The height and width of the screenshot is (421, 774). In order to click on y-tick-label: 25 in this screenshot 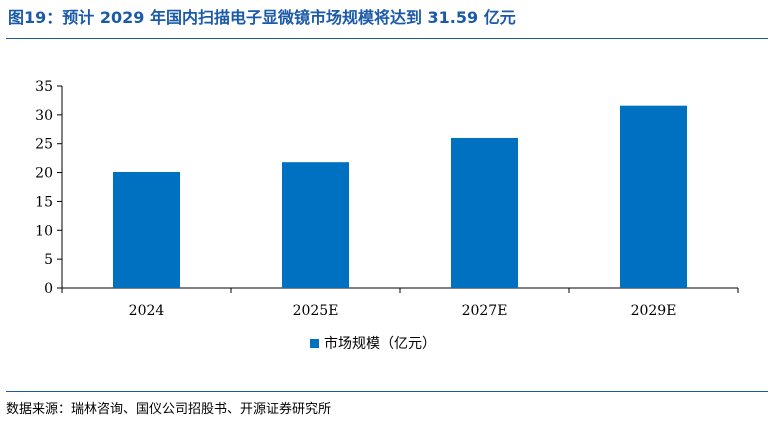, I will do `click(44, 145)`.